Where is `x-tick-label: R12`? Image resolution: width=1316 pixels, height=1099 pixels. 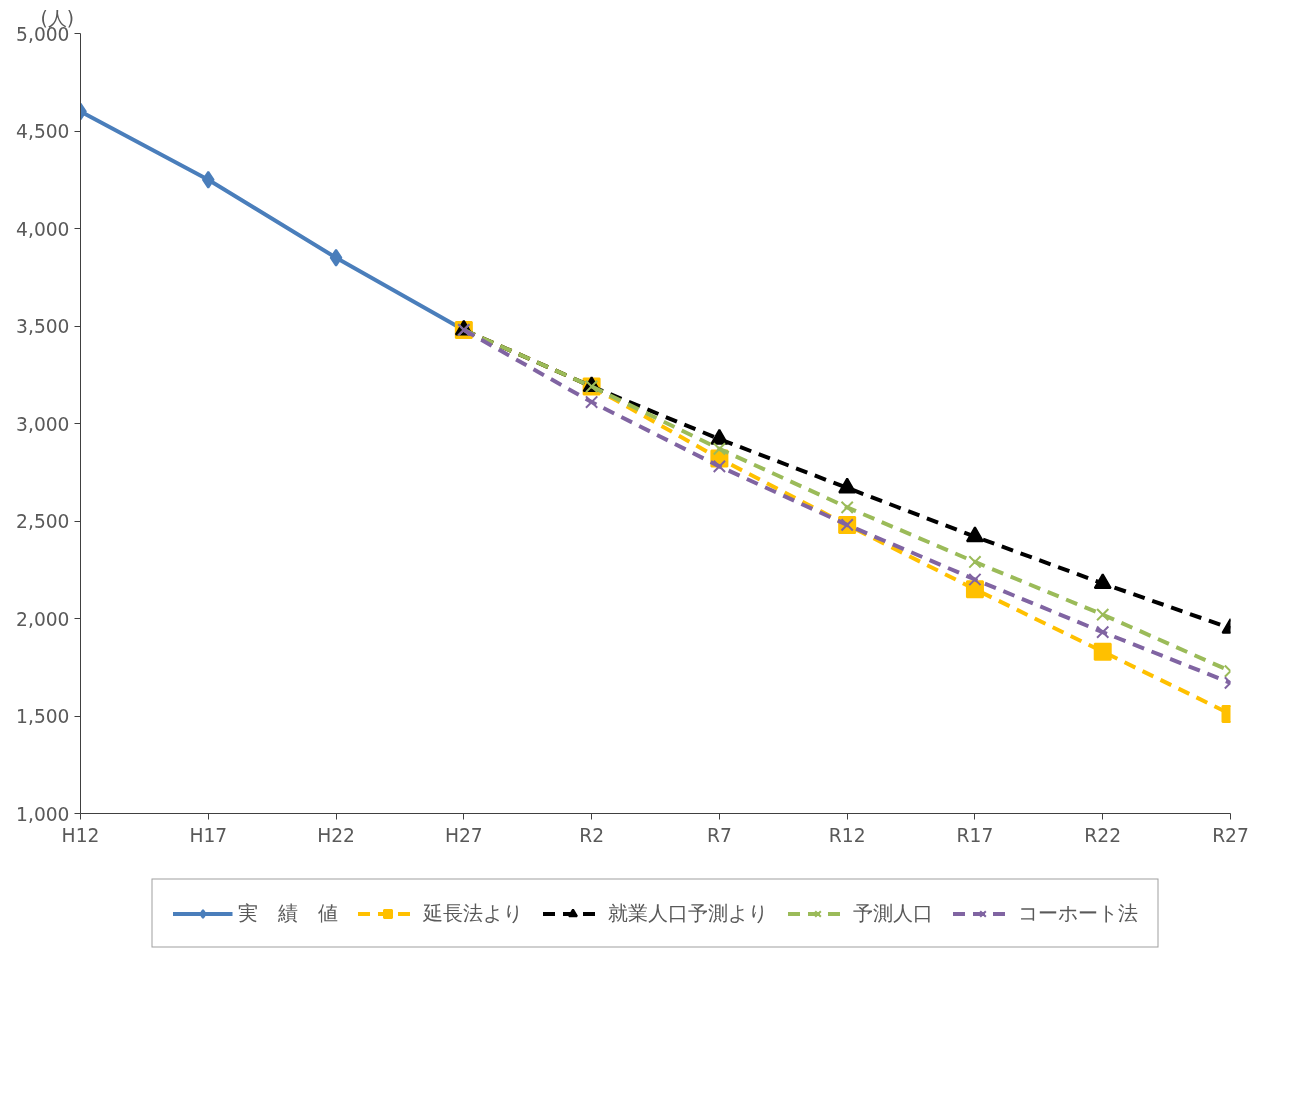 x-tick-label: R12 is located at coordinates (847, 835).